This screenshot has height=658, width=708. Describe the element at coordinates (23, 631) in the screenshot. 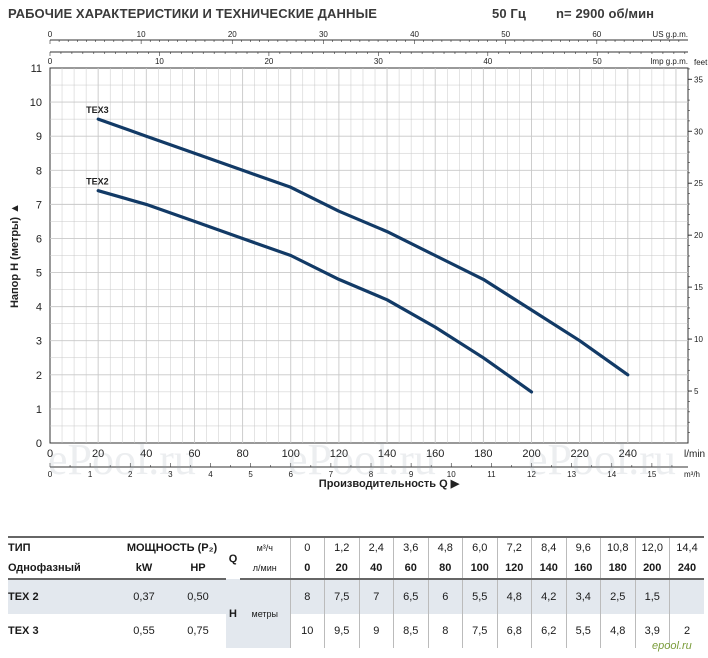

I see `model-name: TEX 3` at that location.